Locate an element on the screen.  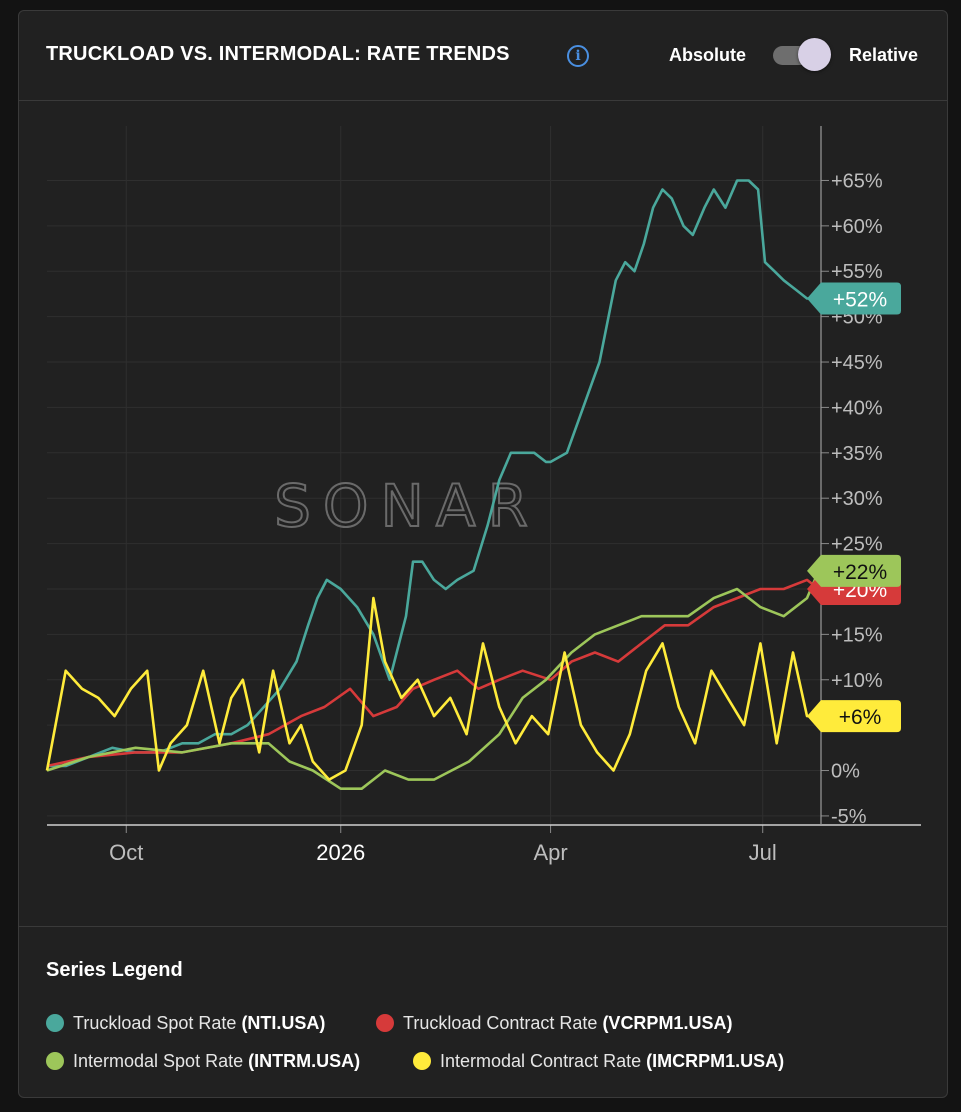
y-tick-label: +40% is located at coordinates (857, 408).